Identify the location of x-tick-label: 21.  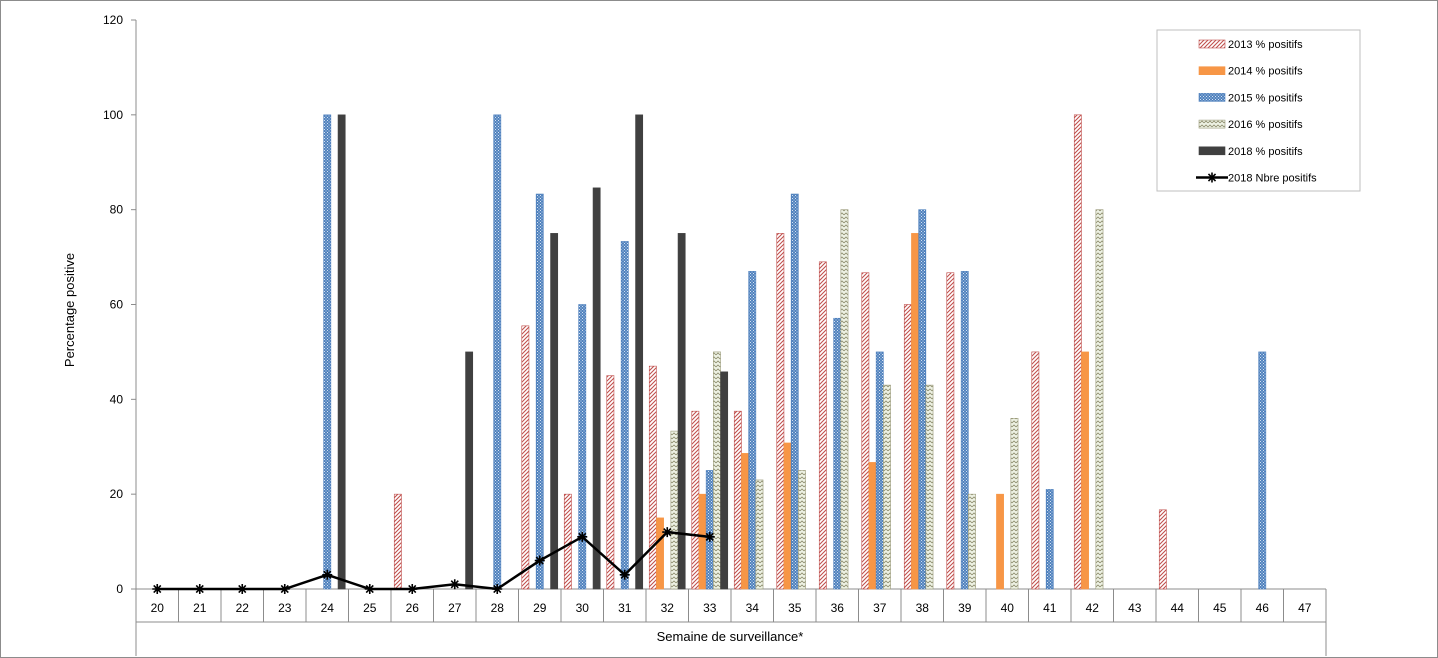
(200, 608).